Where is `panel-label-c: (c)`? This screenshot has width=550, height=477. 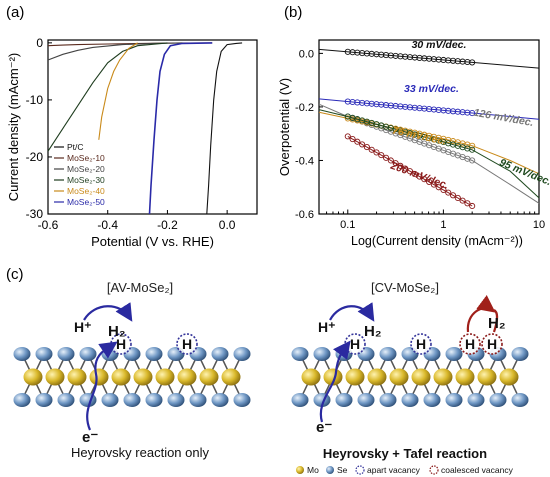
panel-label-c: (c) is located at coordinates (15, 274).